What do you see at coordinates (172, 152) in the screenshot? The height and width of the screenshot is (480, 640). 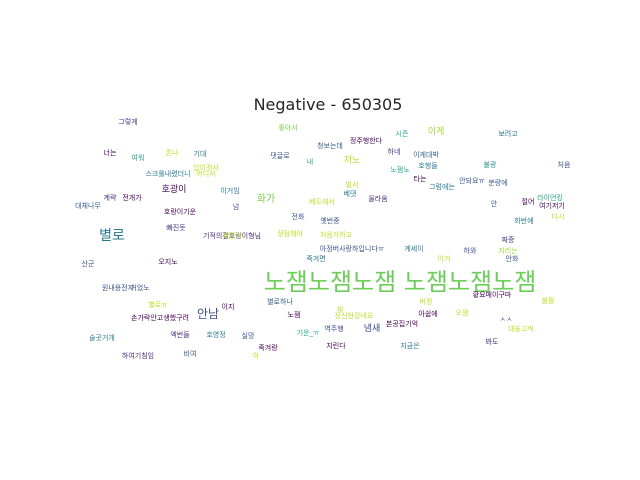 I see `cloud-word: 존나` at bounding box center [172, 152].